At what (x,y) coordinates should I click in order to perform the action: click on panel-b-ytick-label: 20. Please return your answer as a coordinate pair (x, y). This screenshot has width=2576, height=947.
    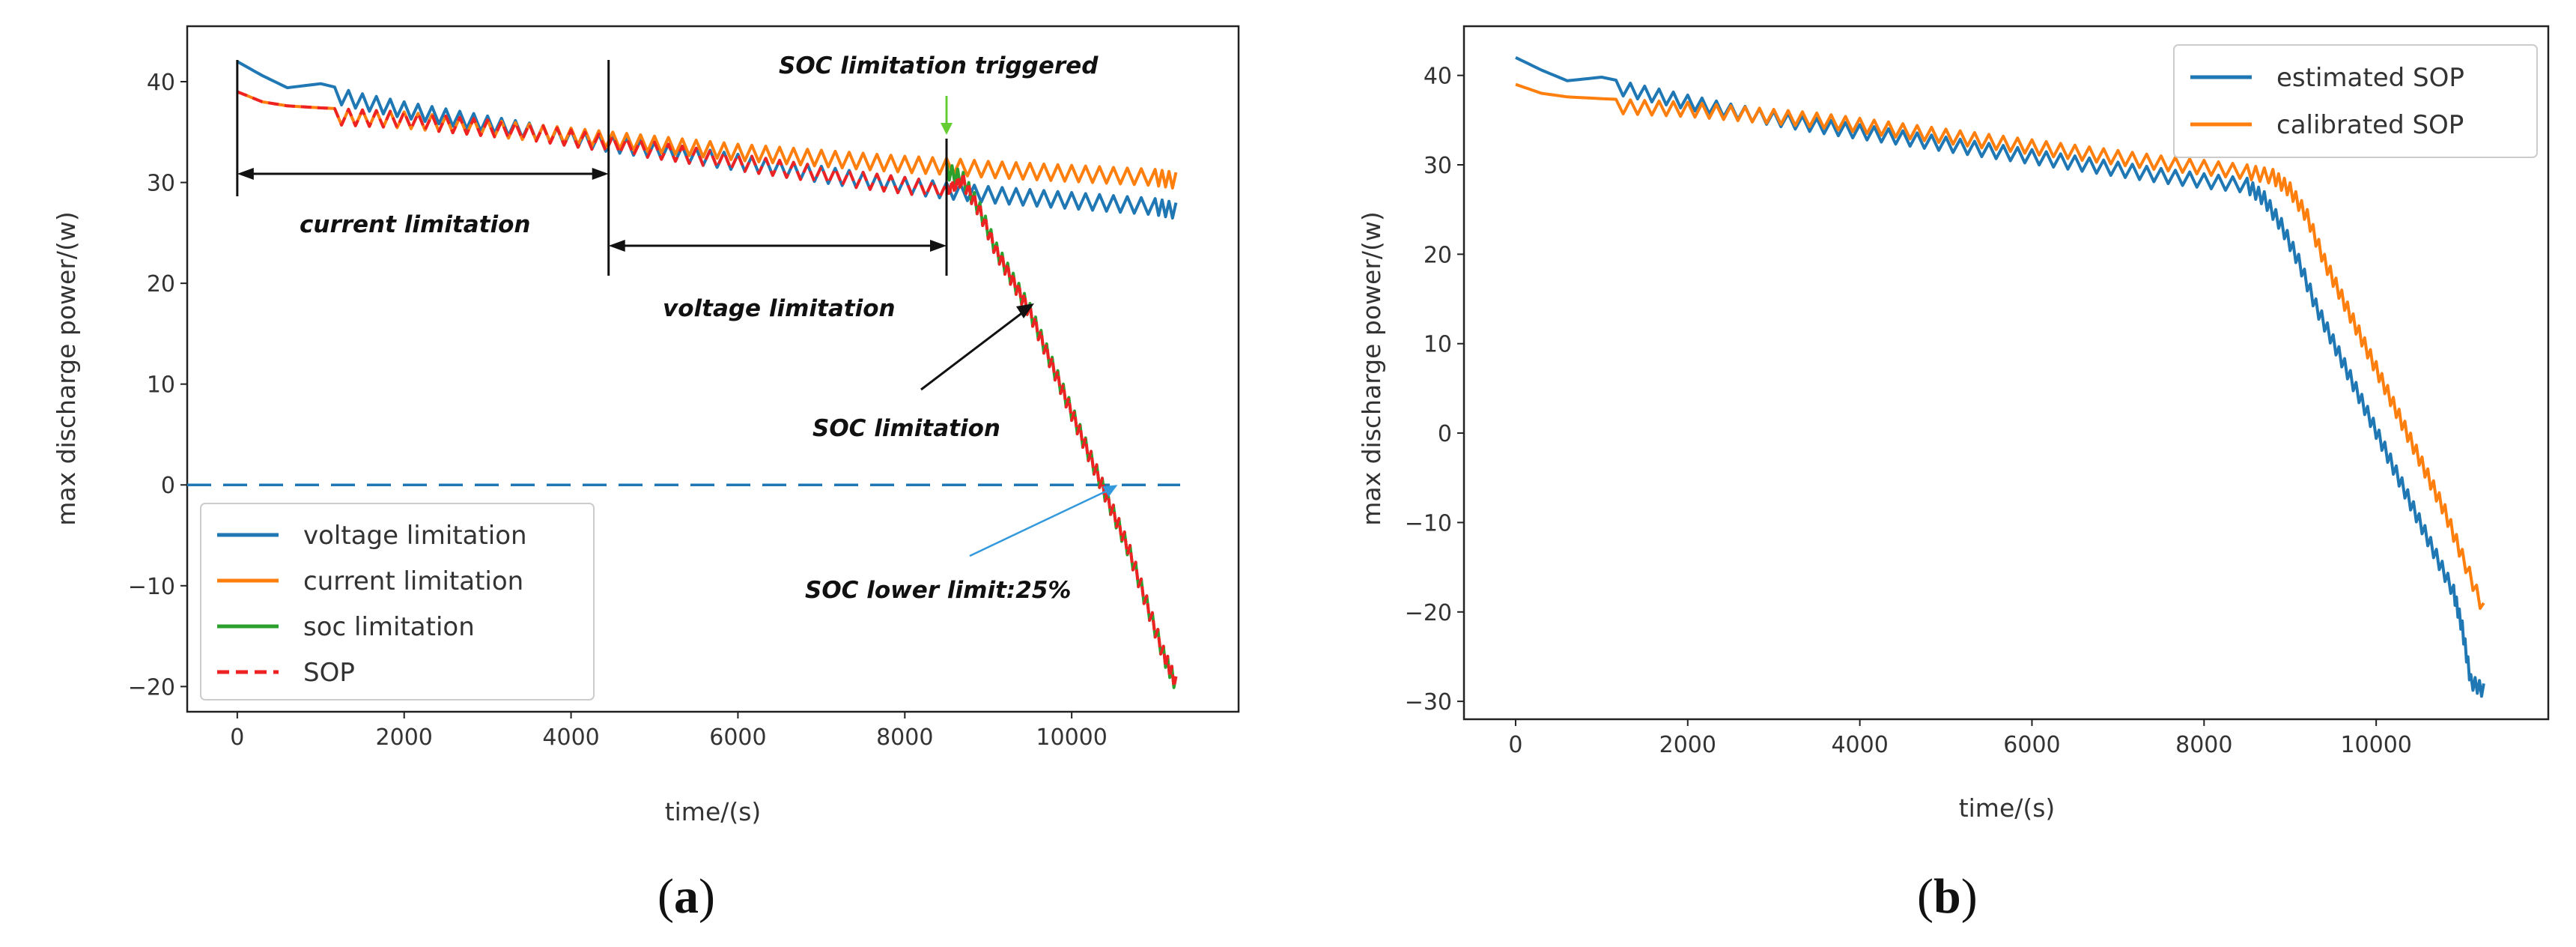
    Looking at the image, I should click on (1438, 255).